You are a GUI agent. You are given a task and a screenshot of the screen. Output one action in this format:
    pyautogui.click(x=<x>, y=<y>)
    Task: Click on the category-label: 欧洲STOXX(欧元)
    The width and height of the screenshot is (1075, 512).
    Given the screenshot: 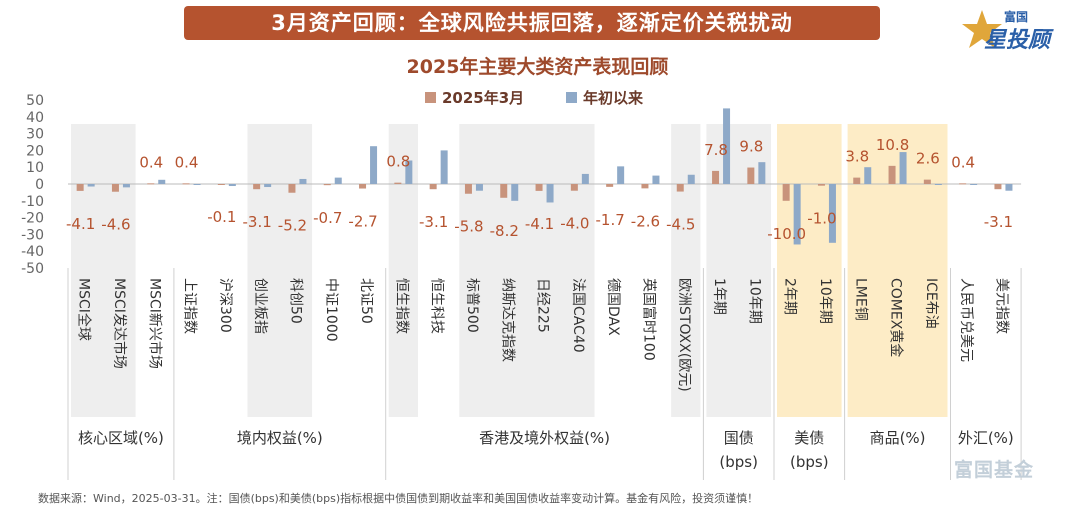 What is the action you would take?
    pyautogui.click(x=684, y=335)
    